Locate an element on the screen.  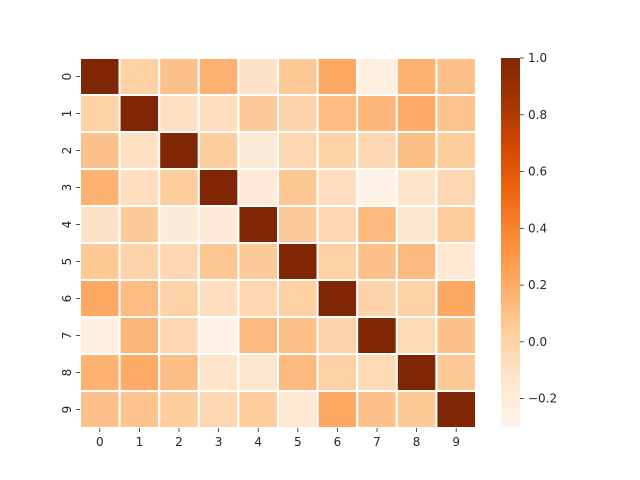
y-tick-label-9: 9 is located at coordinates (67, 410).